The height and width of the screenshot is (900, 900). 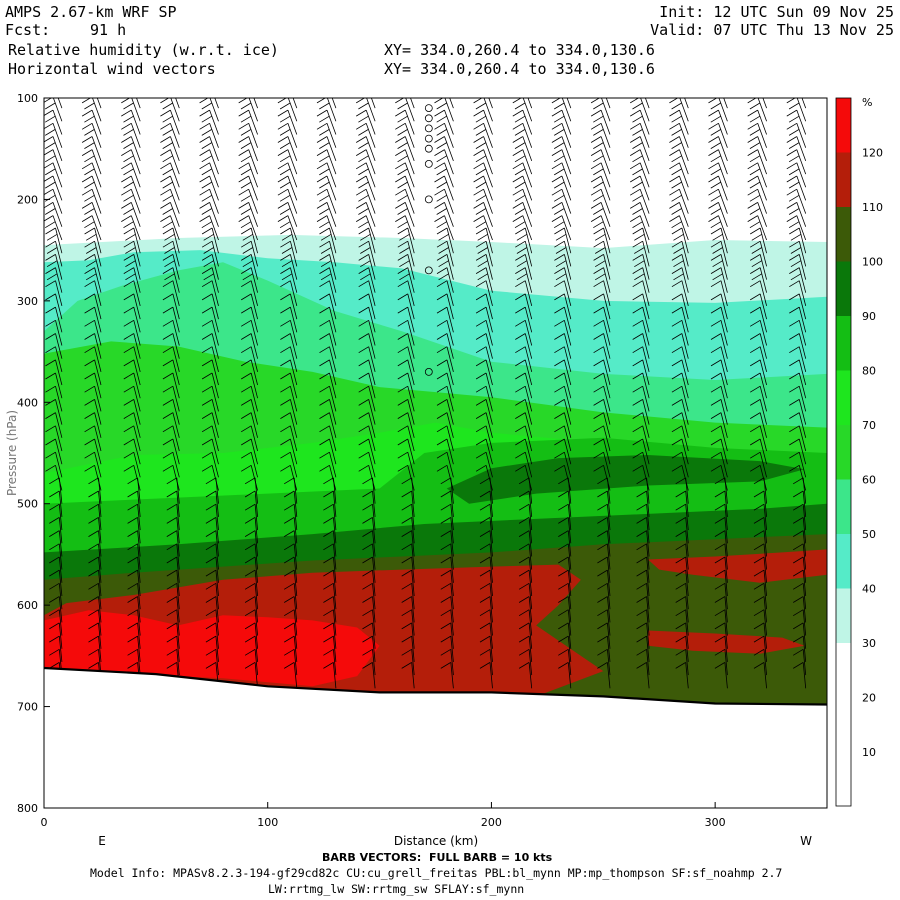 I want to click on x-tick-label: 300, so click(x=715, y=822).